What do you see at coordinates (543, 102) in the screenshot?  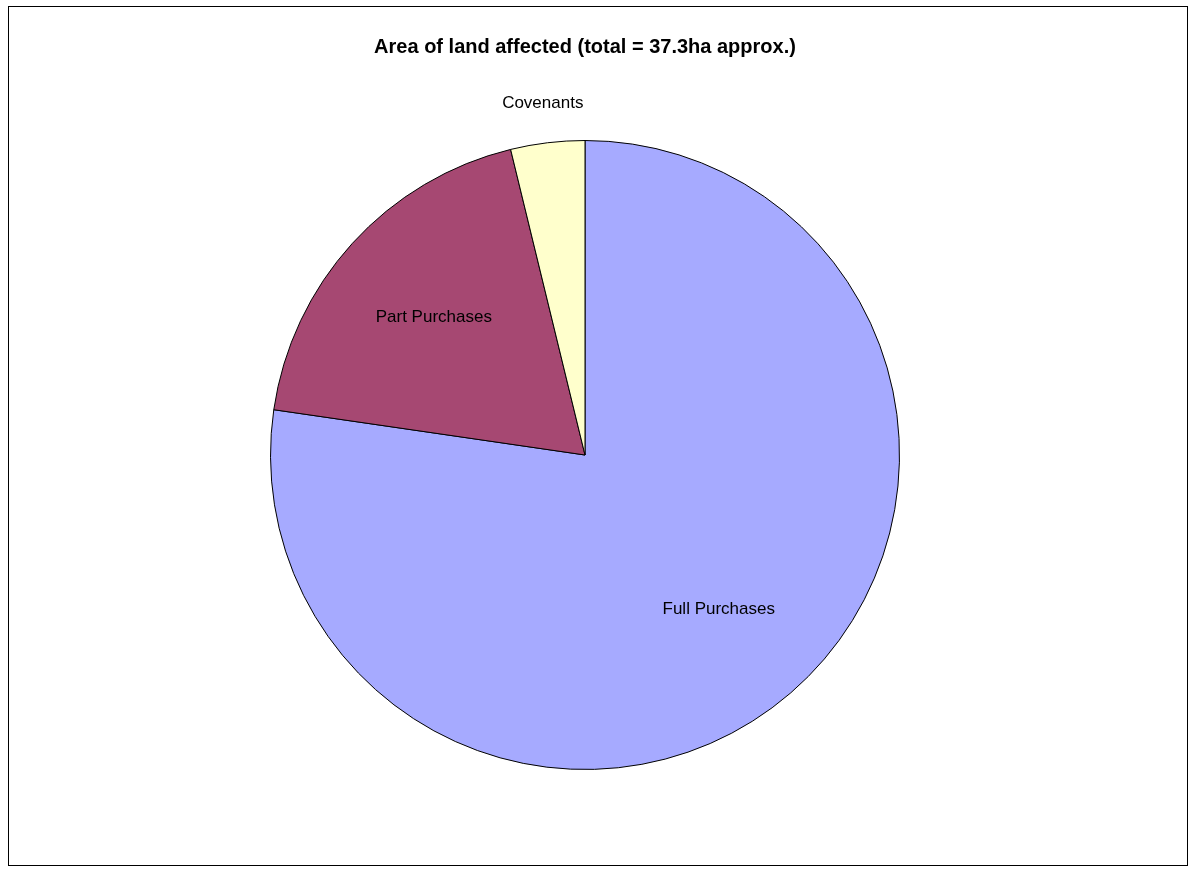 I see `slice-label: Covenants` at bounding box center [543, 102].